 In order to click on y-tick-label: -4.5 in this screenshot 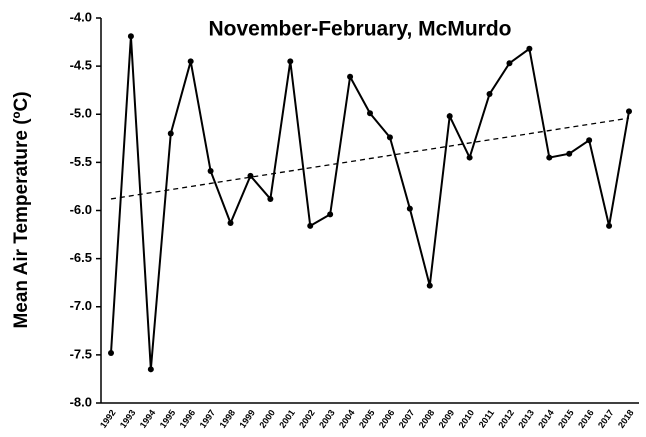, I will do `click(81, 65)`.